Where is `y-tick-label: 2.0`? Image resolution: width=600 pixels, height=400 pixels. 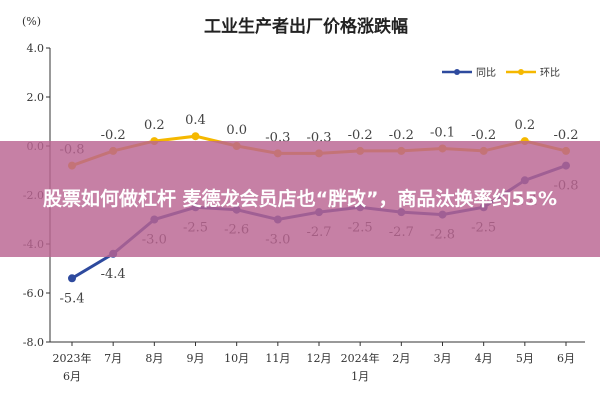
y-tick-label: 2.0 is located at coordinates (36, 97).